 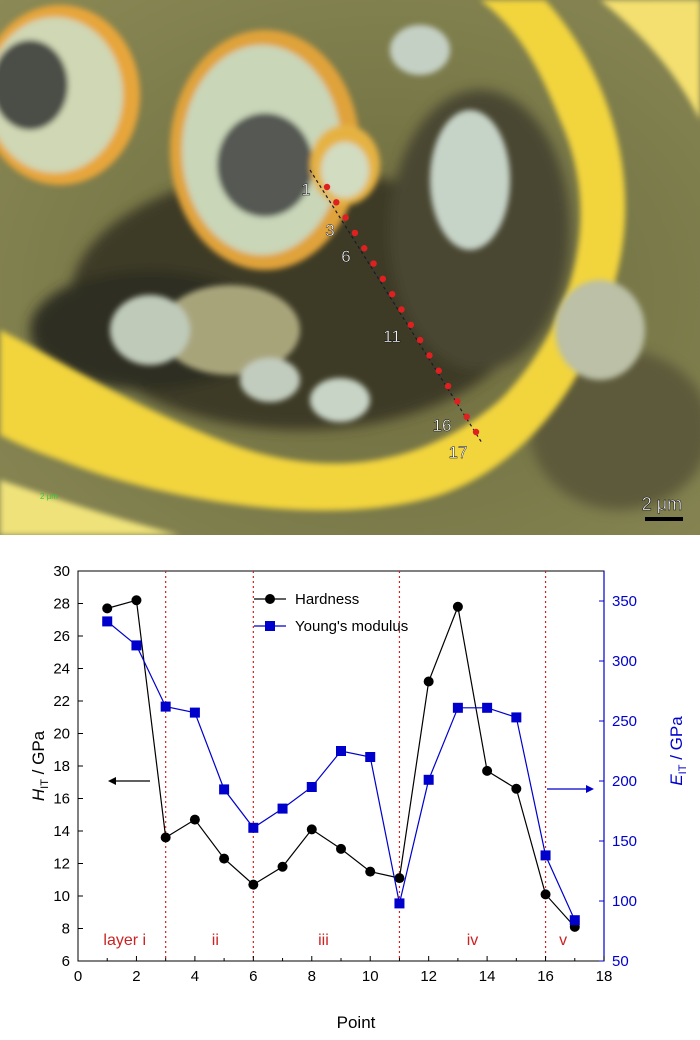 What do you see at coordinates (345, 256) in the screenshot?
I see `indent-label-6: 6` at bounding box center [345, 256].